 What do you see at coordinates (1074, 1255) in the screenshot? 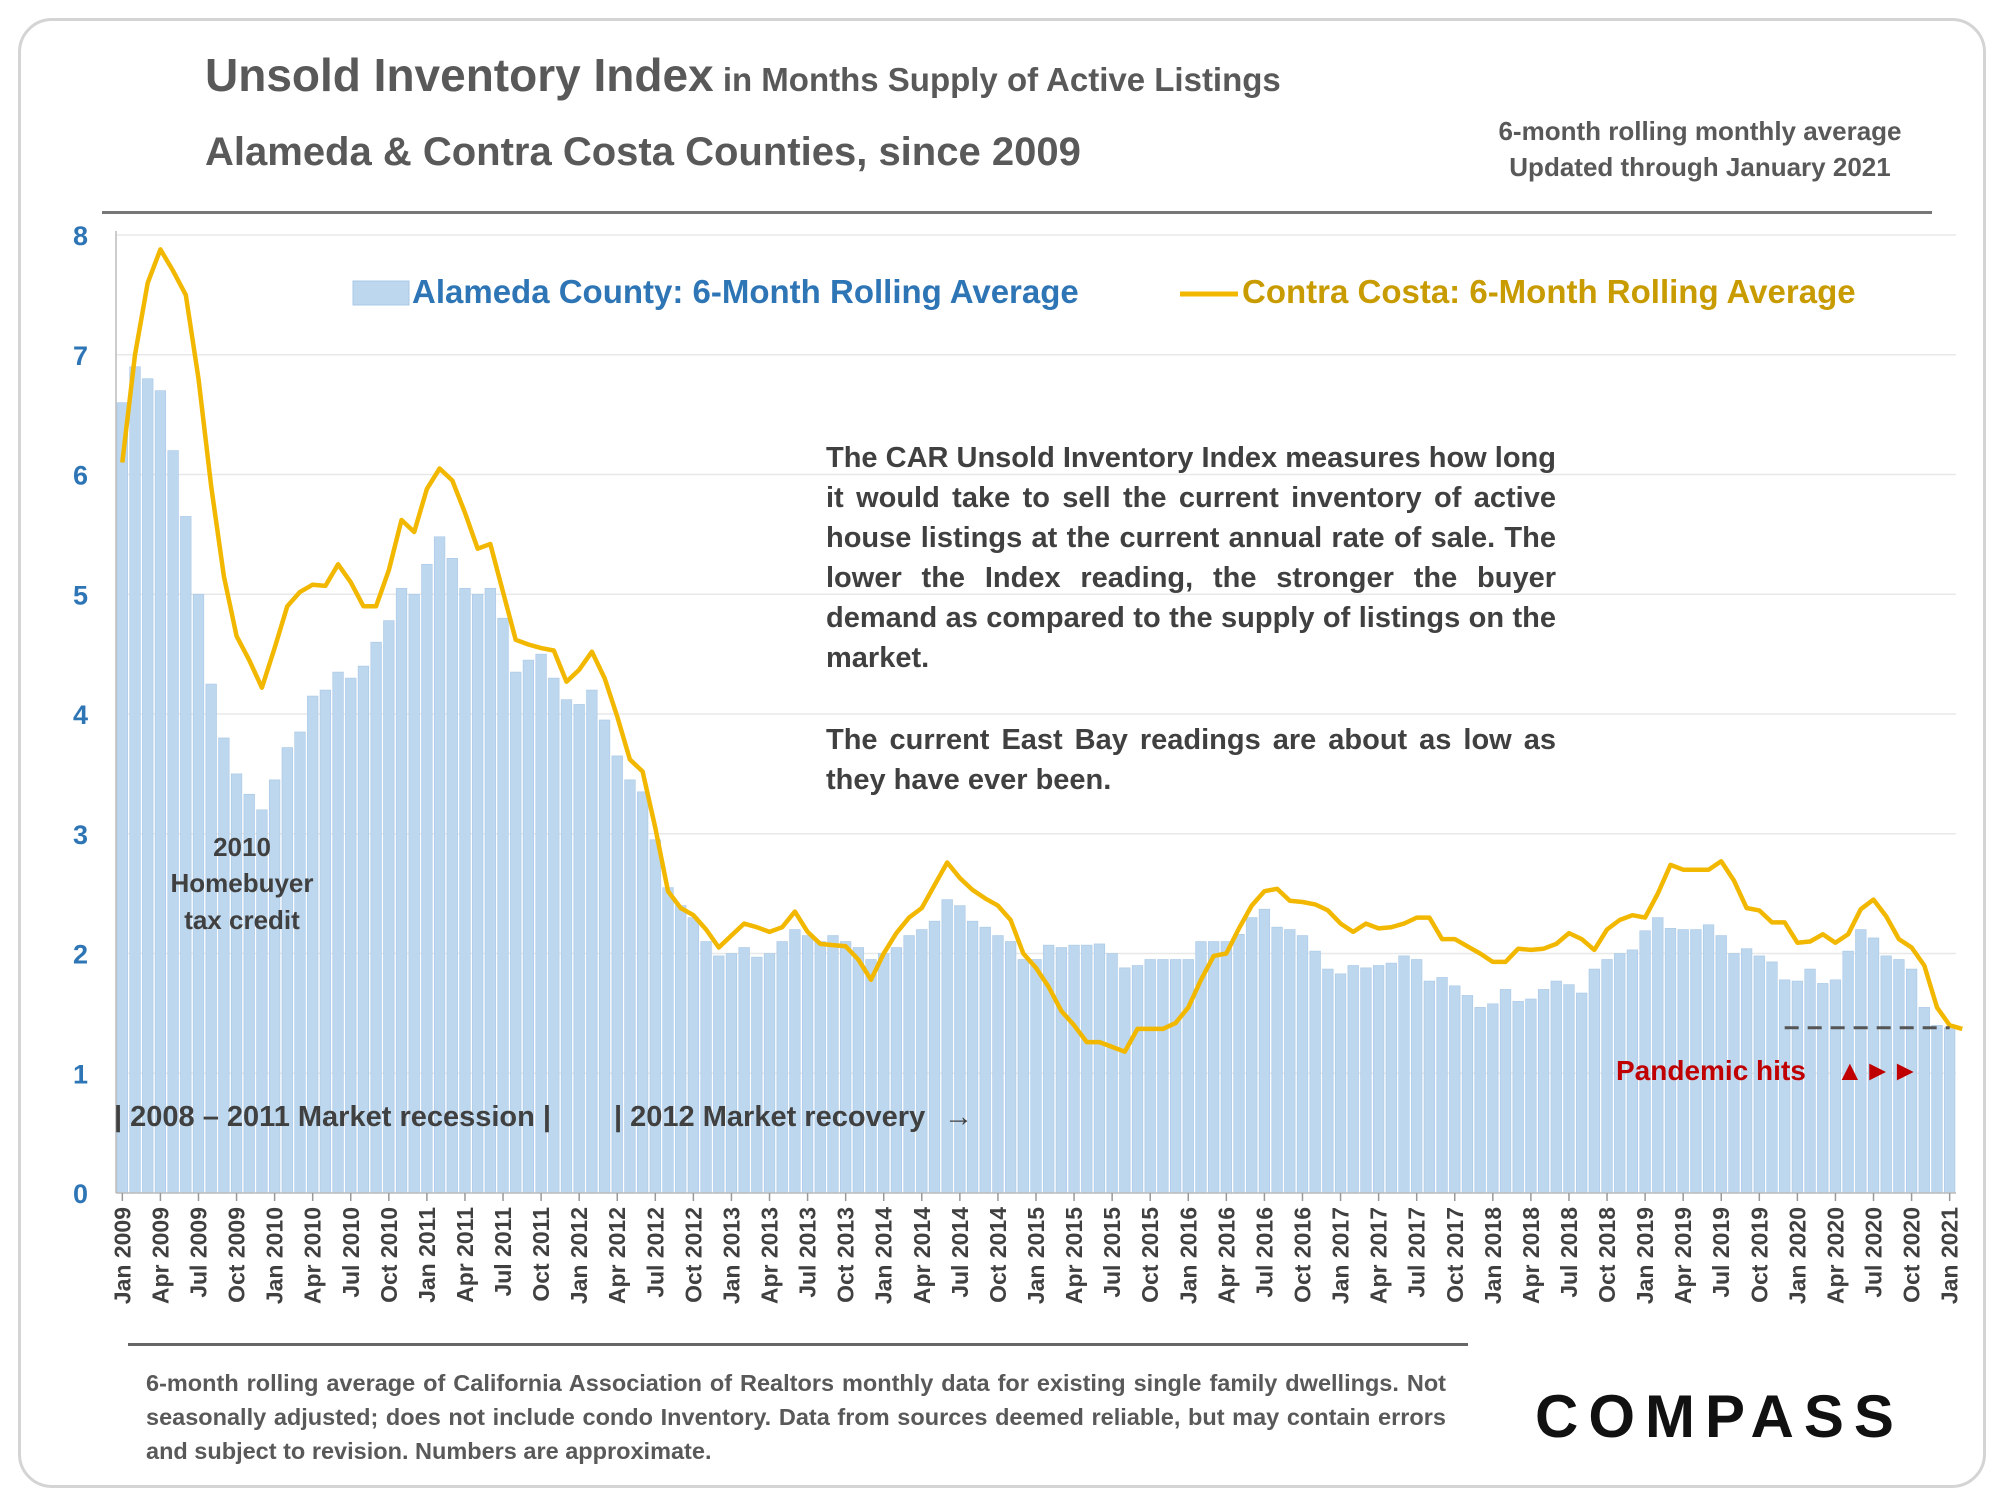
I see `x-tick-label: Apr 2015` at bounding box center [1074, 1255].